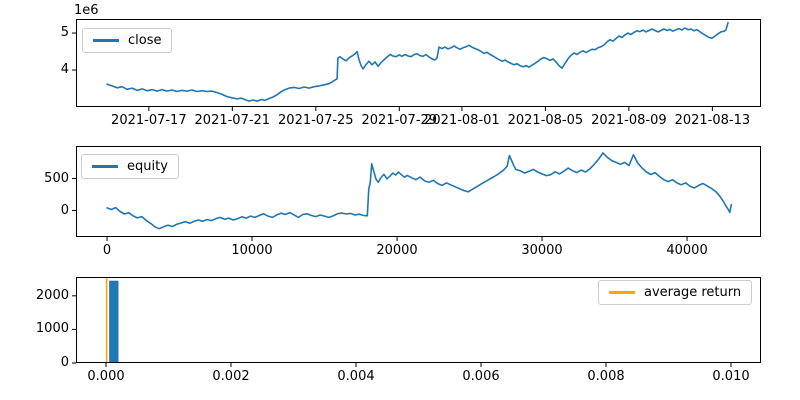  Describe the element at coordinates (356, 376) in the screenshot. I see `x-tick-label: 0.004` at that location.